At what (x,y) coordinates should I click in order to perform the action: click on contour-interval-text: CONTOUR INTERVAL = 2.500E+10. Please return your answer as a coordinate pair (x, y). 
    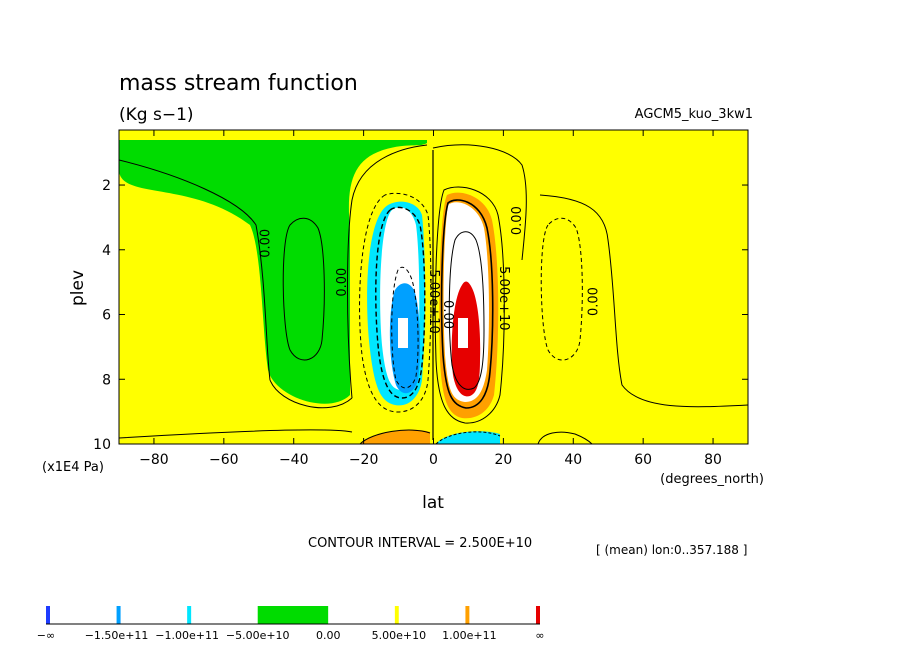
    Looking at the image, I should click on (420, 543).